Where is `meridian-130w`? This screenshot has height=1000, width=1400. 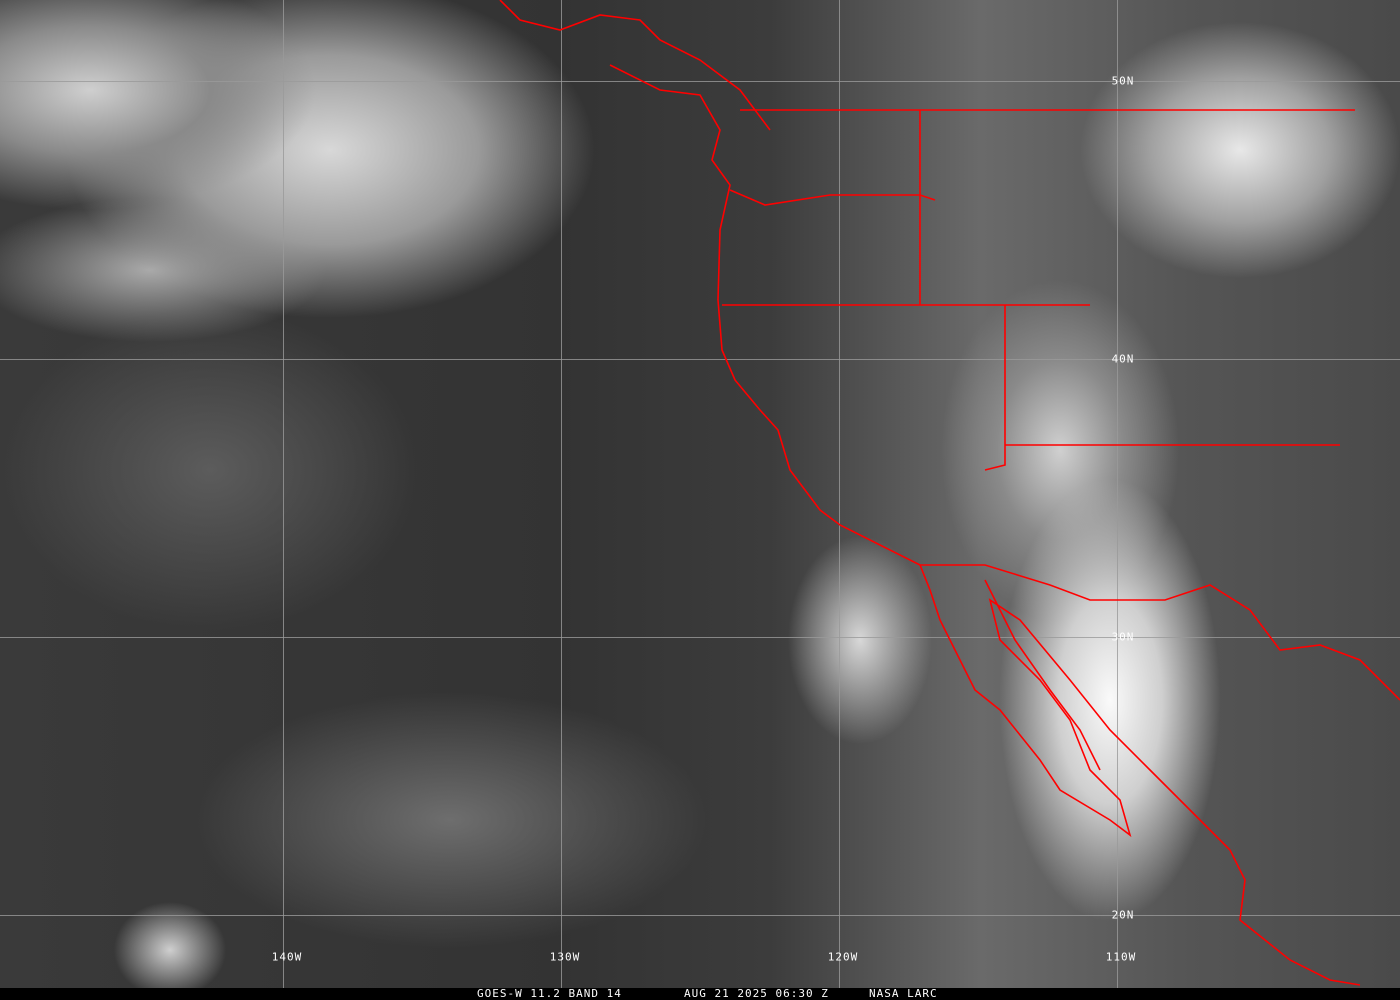 meridian-130w is located at coordinates (561, 494).